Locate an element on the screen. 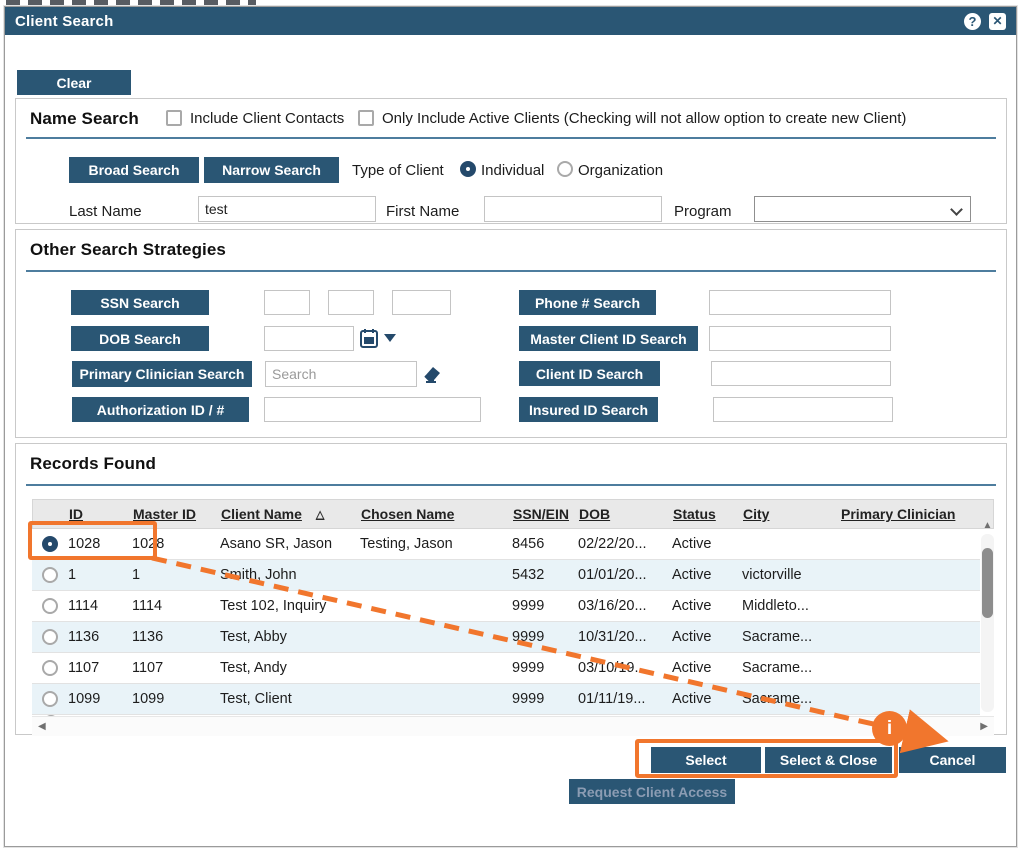 This screenshot has width=1024, height=862. vertical-scroll-thumb is located at coordinates (987, 583).